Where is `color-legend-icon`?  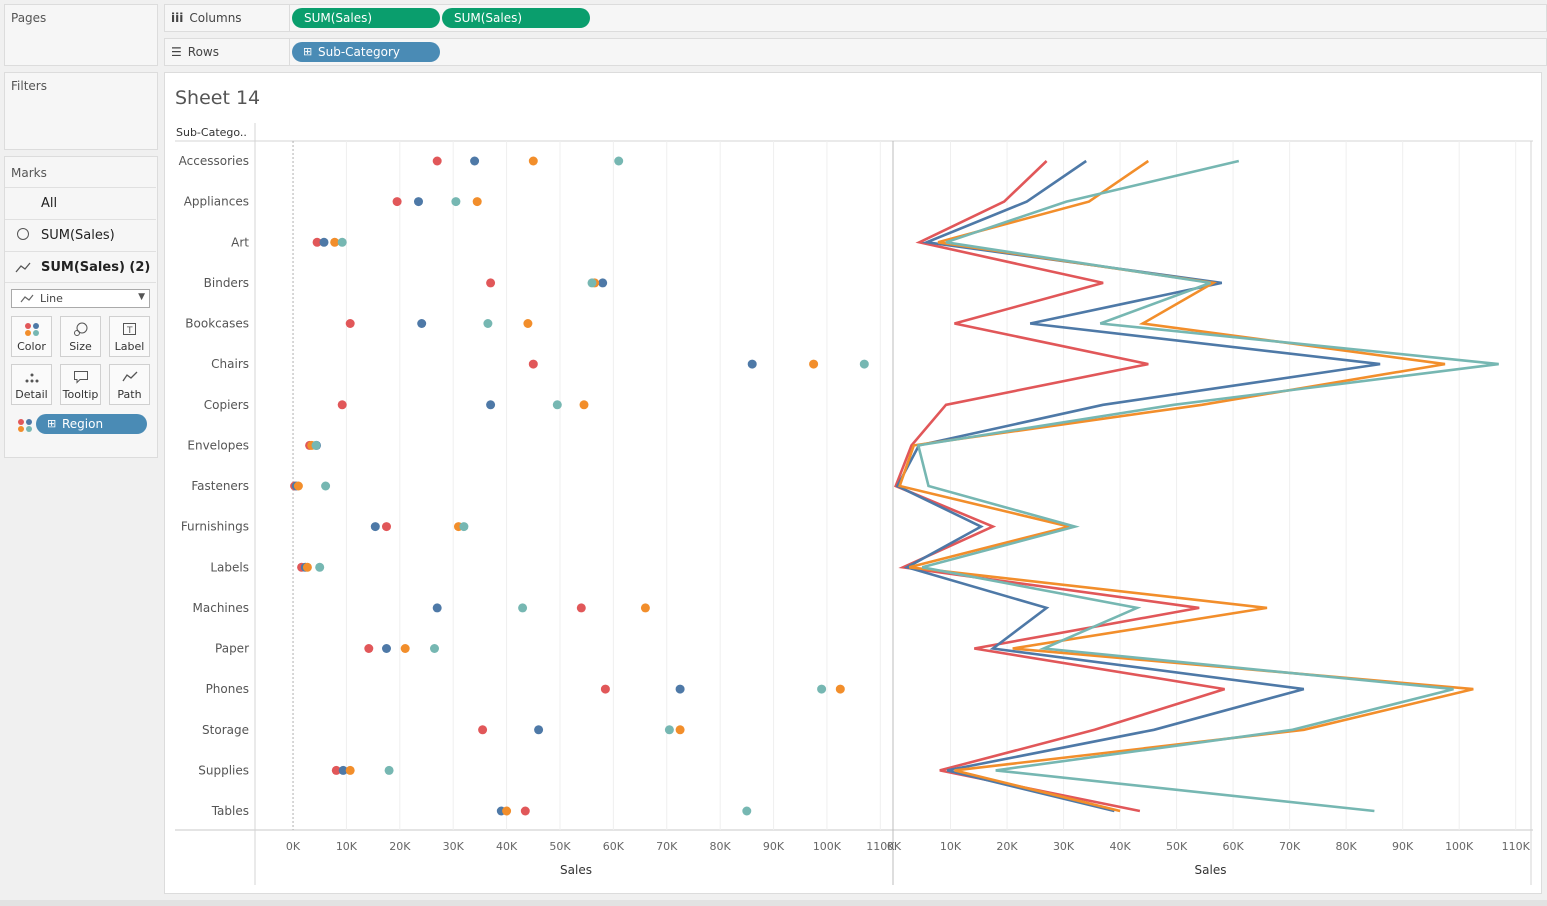 color-legend-icon is located at coordinates (25, 426).